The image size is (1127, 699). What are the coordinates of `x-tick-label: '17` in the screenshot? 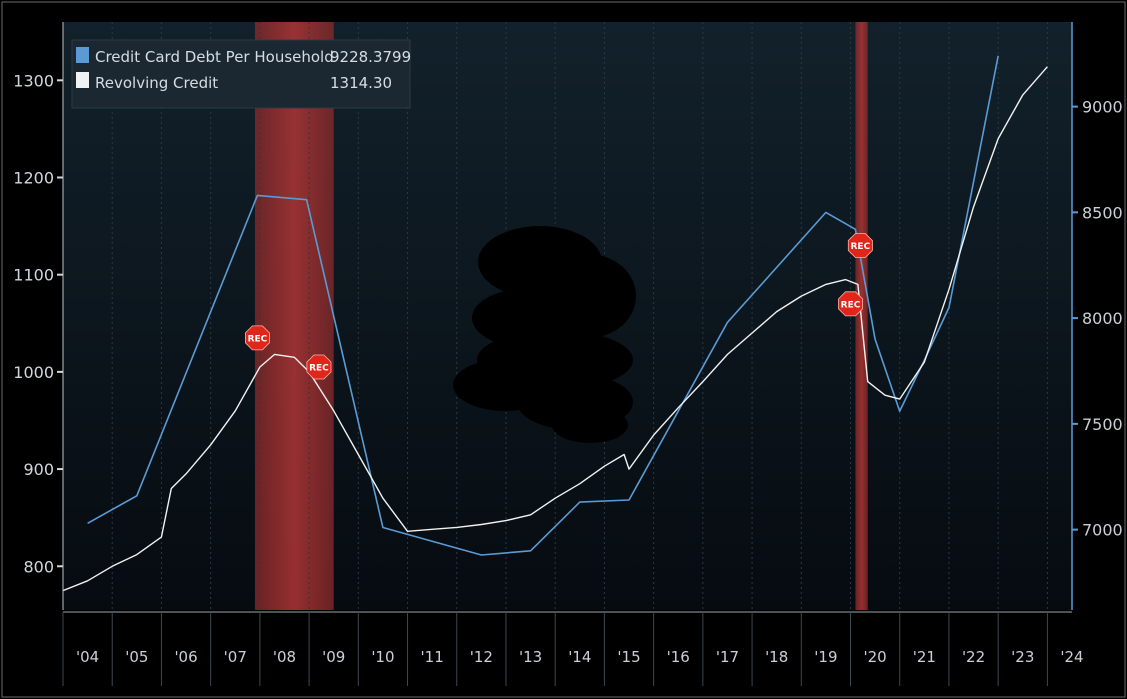 It's located at (727, 657).